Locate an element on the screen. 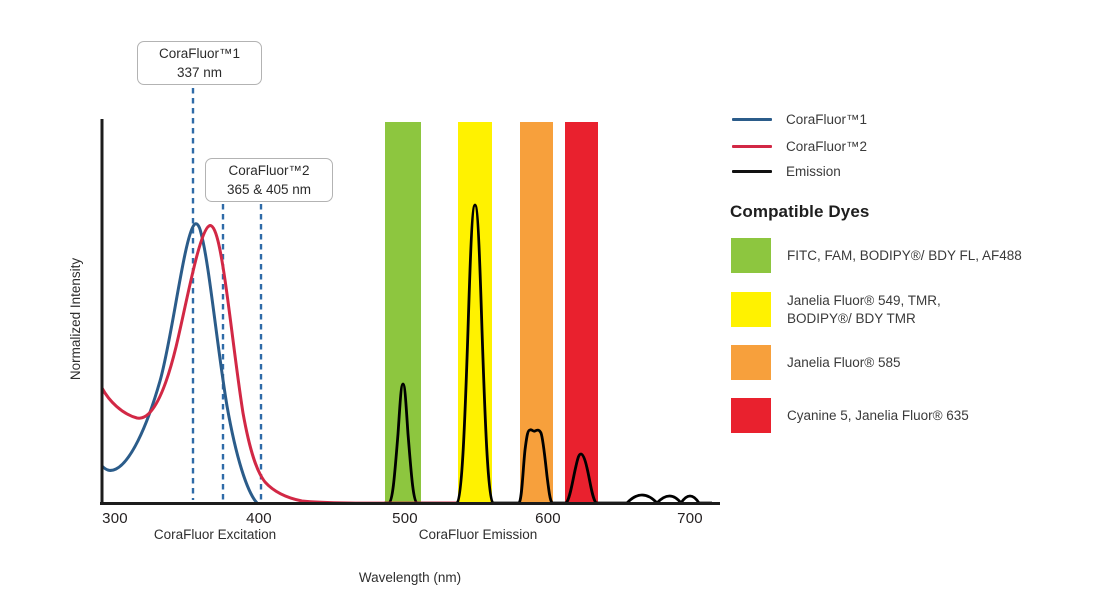  y-axis-title: Normalized Intensity is located at coordinates (75, 319).